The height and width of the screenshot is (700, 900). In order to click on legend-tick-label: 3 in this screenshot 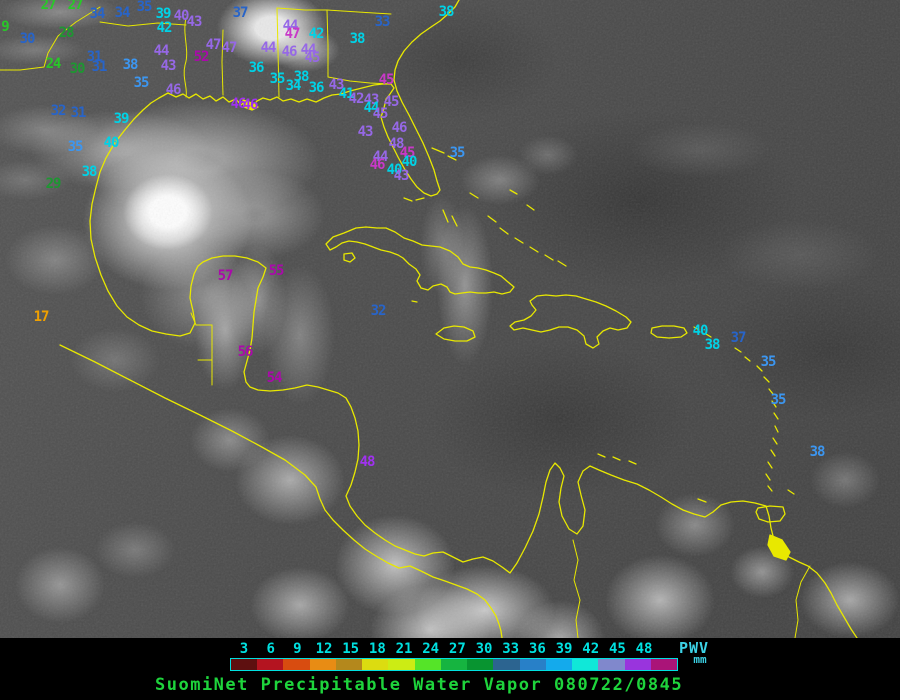, I will do `click(244, 649)`.